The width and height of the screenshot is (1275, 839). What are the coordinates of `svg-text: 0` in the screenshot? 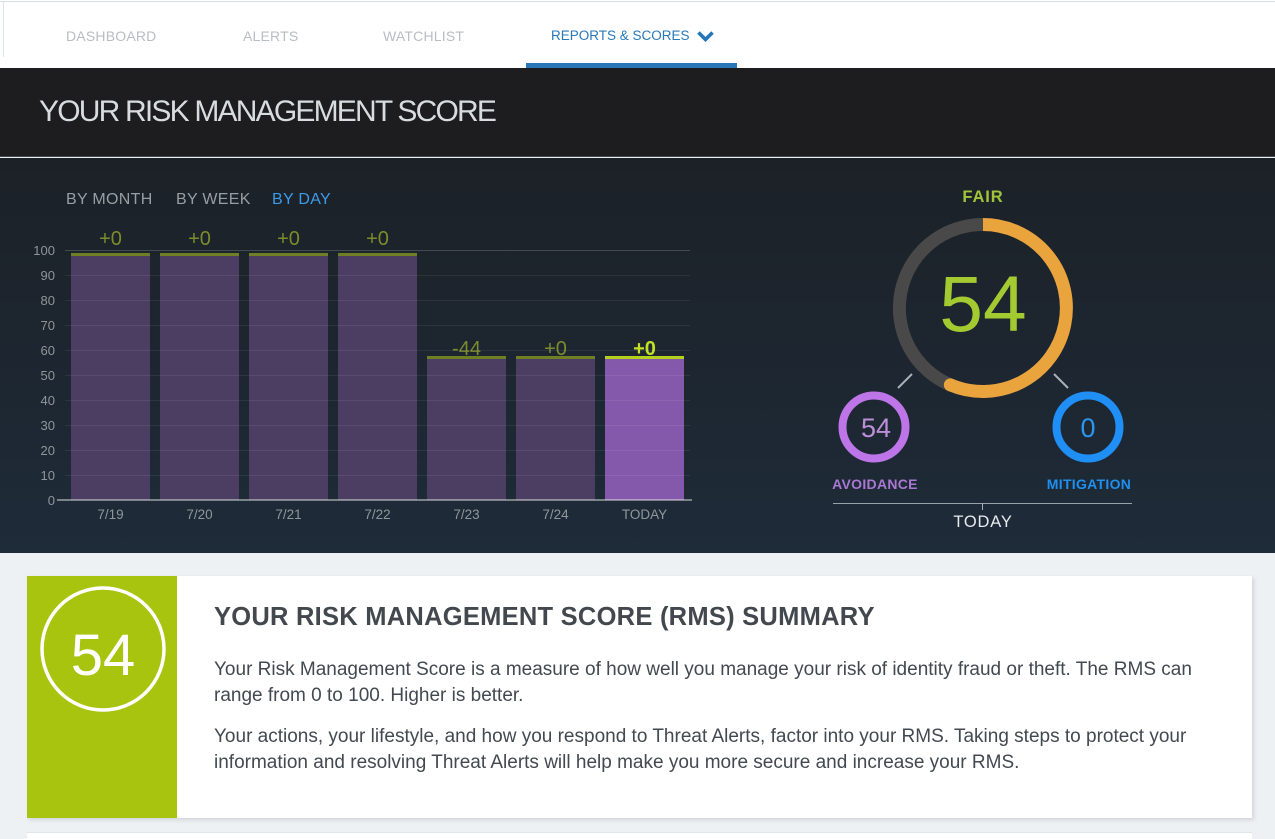 It's located at (1087, 428).